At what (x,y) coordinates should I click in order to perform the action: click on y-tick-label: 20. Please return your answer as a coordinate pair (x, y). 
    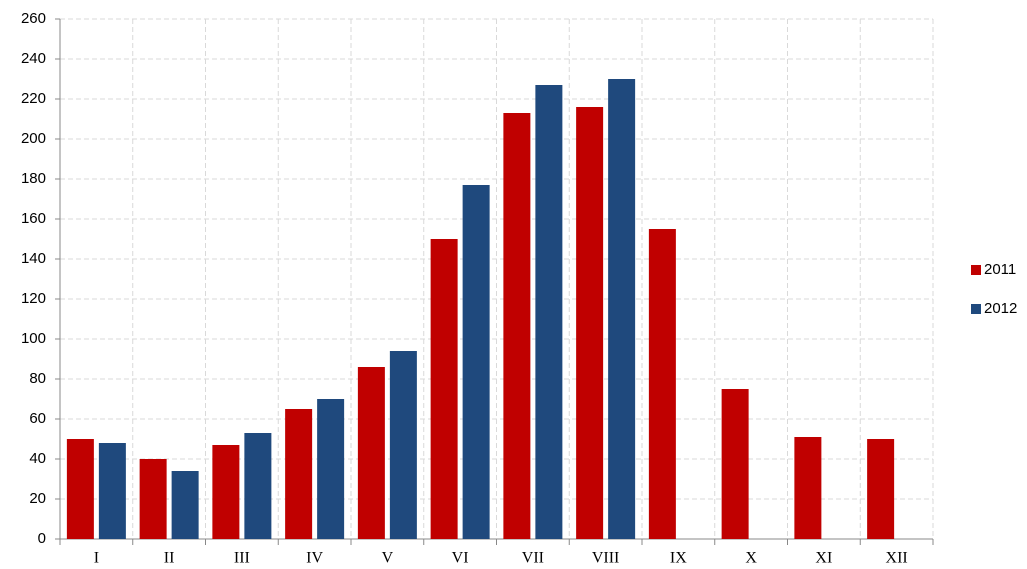
    Looking at the image, I should click on (37, 498).